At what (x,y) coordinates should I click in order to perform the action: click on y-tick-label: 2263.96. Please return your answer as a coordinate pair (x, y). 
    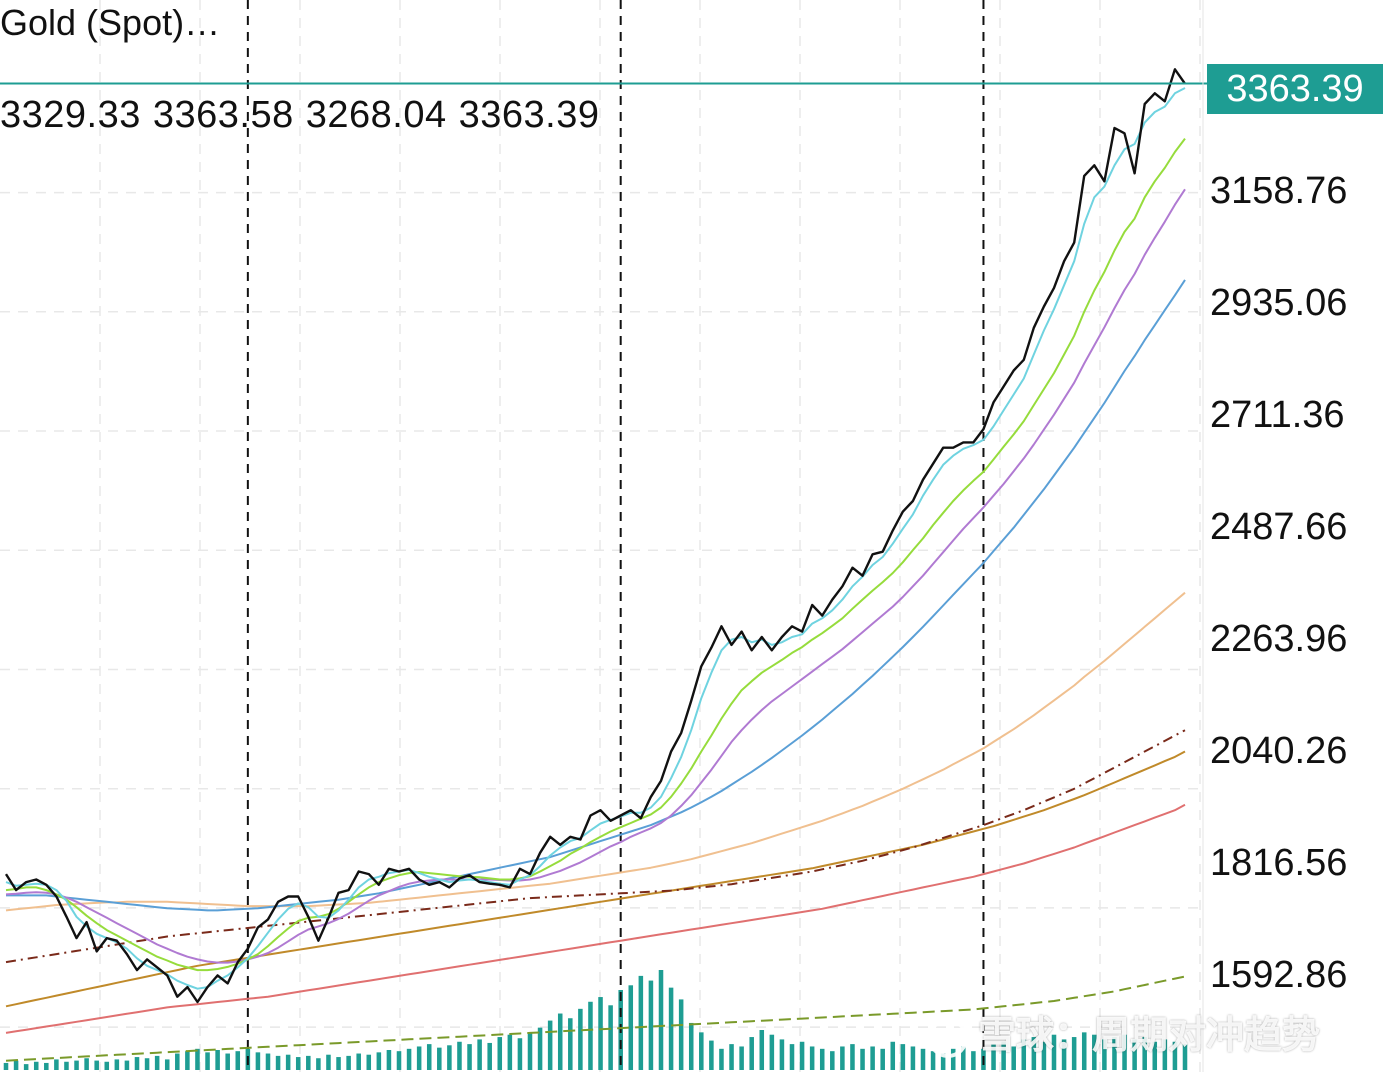
    Looking at the image, I should click on (1279, 639).